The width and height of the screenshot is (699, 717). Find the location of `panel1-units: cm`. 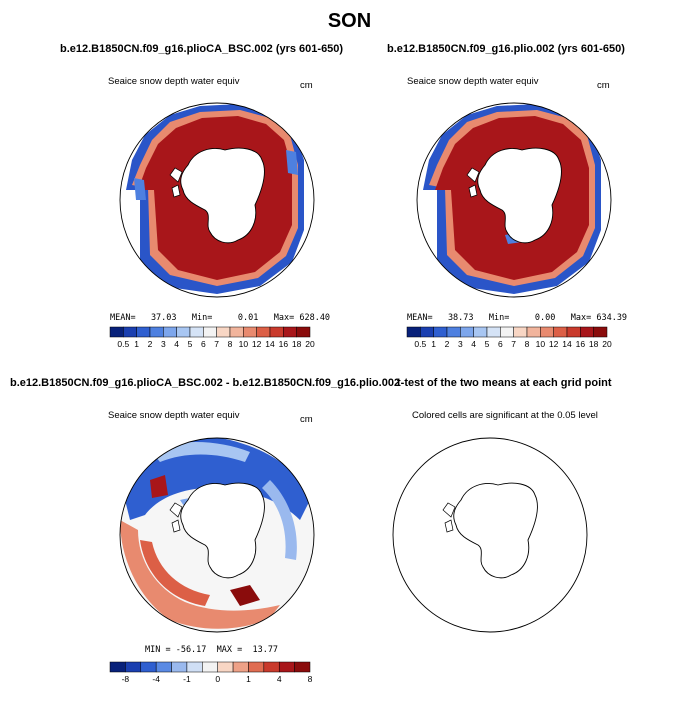

panel1-units: cm is located at coordinates (306, 85).